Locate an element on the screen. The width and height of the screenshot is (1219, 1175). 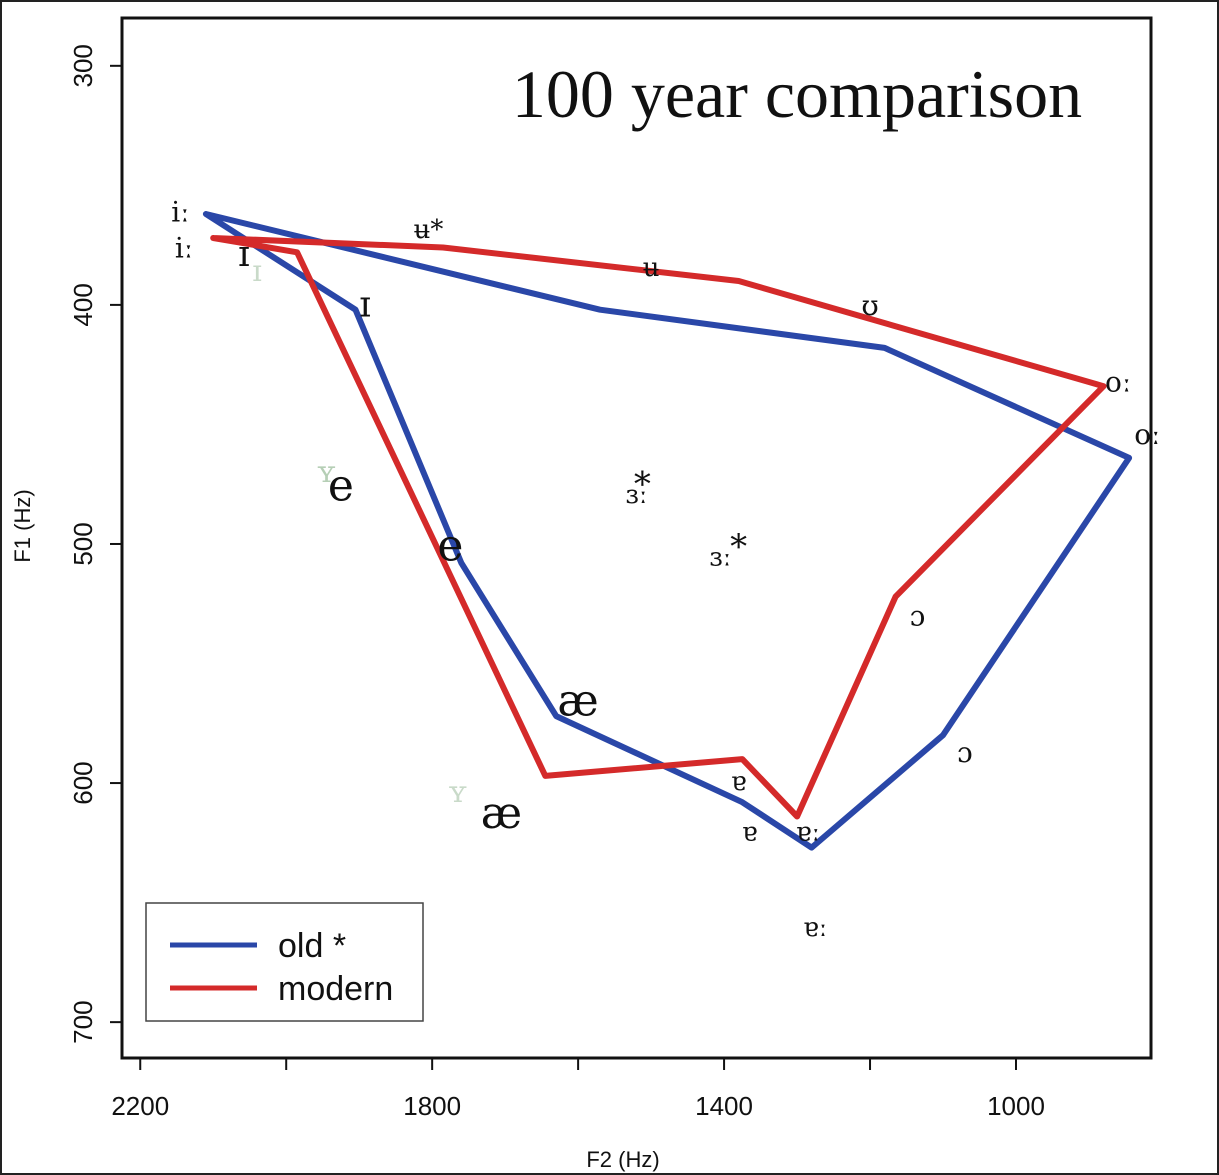
vowel-label: ʉ* is located at coordinates (429, 230).